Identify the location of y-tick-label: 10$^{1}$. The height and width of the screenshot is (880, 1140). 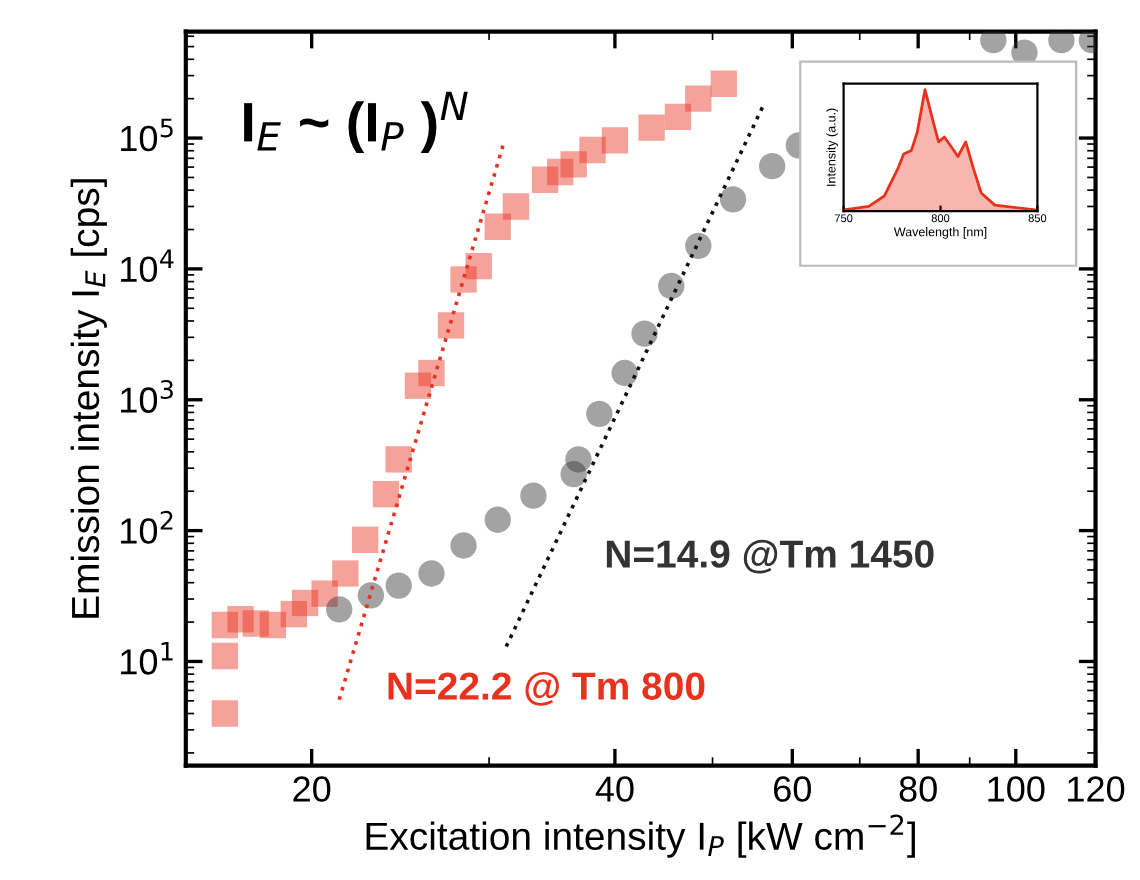
(147, 658).